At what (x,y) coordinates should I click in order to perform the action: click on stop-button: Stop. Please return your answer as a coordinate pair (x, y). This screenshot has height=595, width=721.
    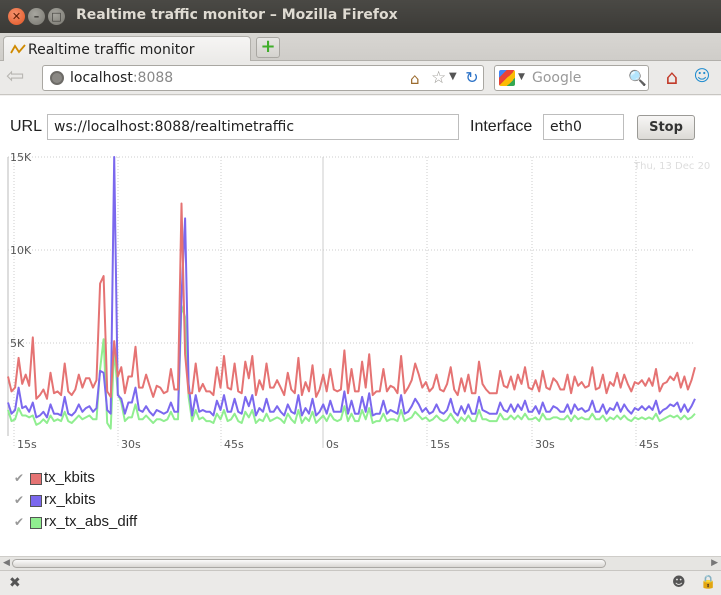
    Looking at the image, I should click on (666, 127).